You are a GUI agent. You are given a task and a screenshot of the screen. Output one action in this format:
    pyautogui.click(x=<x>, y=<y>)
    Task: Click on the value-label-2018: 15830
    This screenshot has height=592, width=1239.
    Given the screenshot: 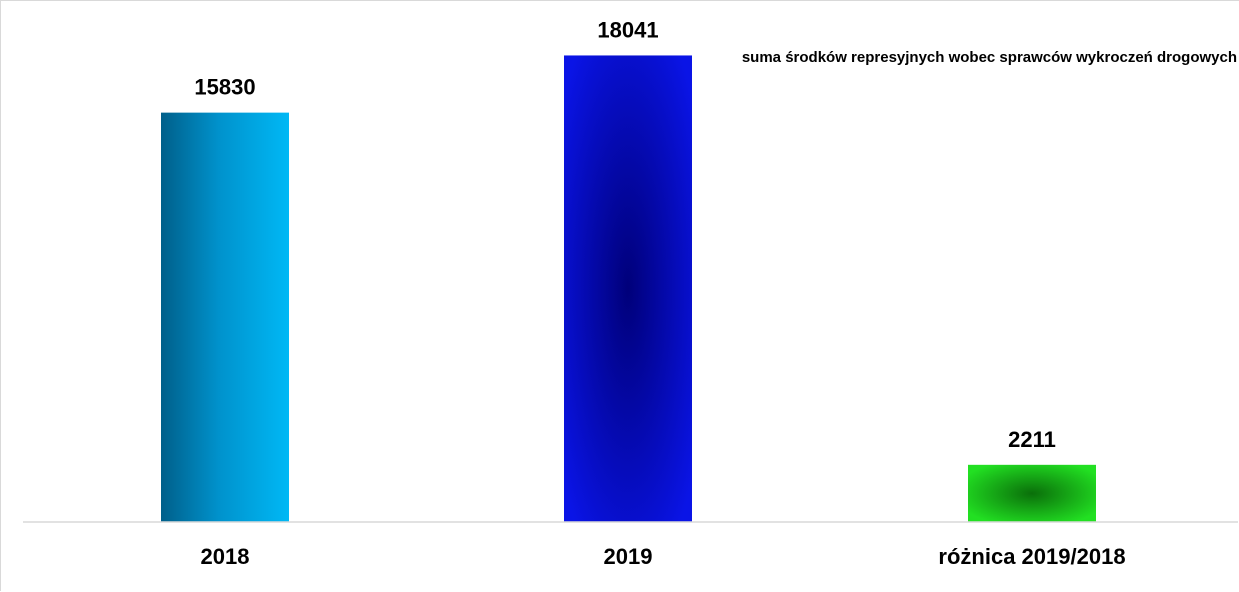 What is the action you would take?
    pyautogui.click(x=224, y=87)
    